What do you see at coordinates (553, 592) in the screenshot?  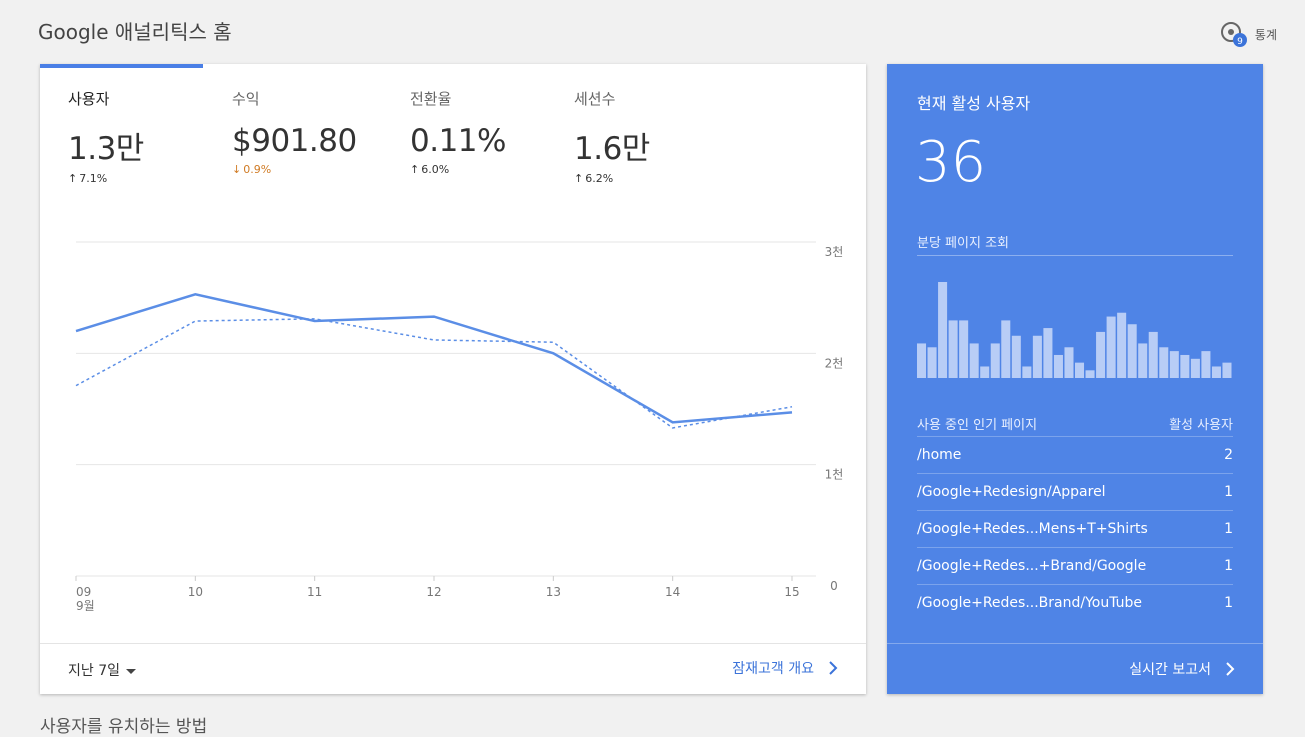 I see `x-tick-label: 13` at bounding box center [553, 592].